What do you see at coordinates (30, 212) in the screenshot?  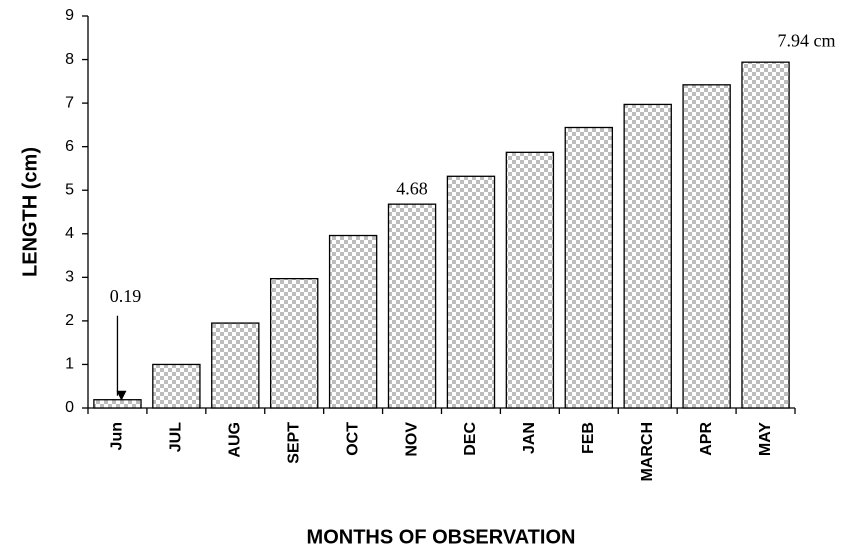 I see `y-axis-title: LENGTH (cm)` at bounding box center [30, 212].